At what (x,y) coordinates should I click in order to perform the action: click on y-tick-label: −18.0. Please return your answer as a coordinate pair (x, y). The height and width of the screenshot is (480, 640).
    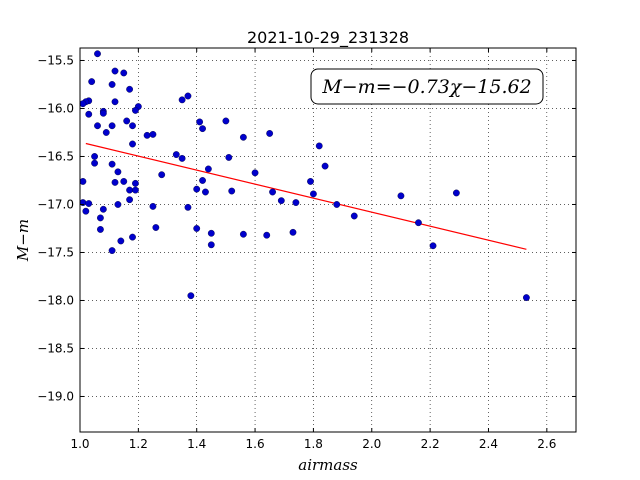
    Looking at the image, I should click on (55, 300).